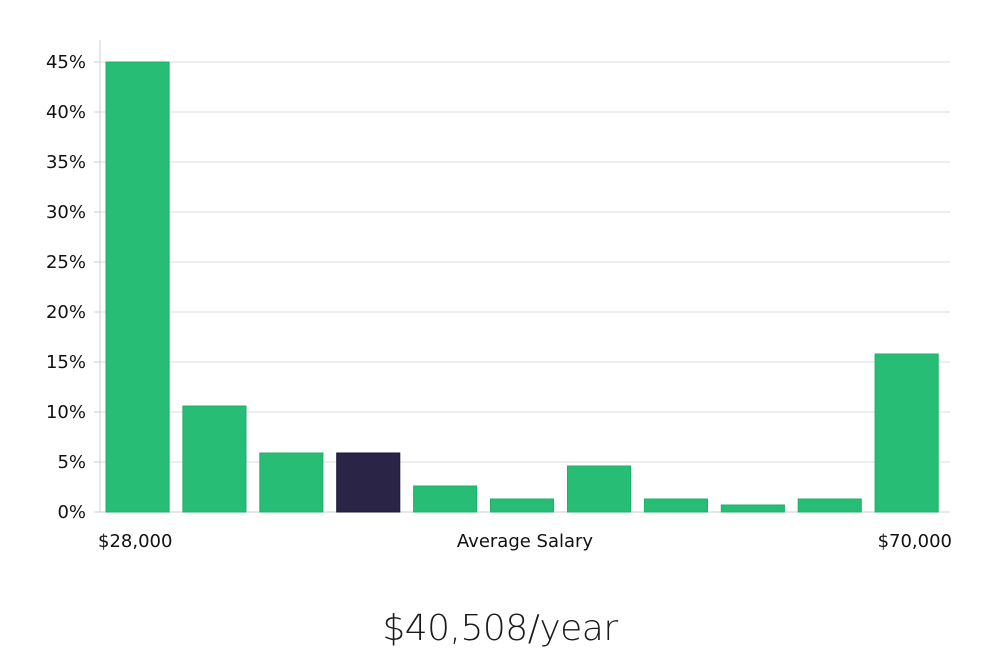  Describe the element at coordinates (66, 62) in the screenshot. I see `y-tick-label: 45%` at that location.